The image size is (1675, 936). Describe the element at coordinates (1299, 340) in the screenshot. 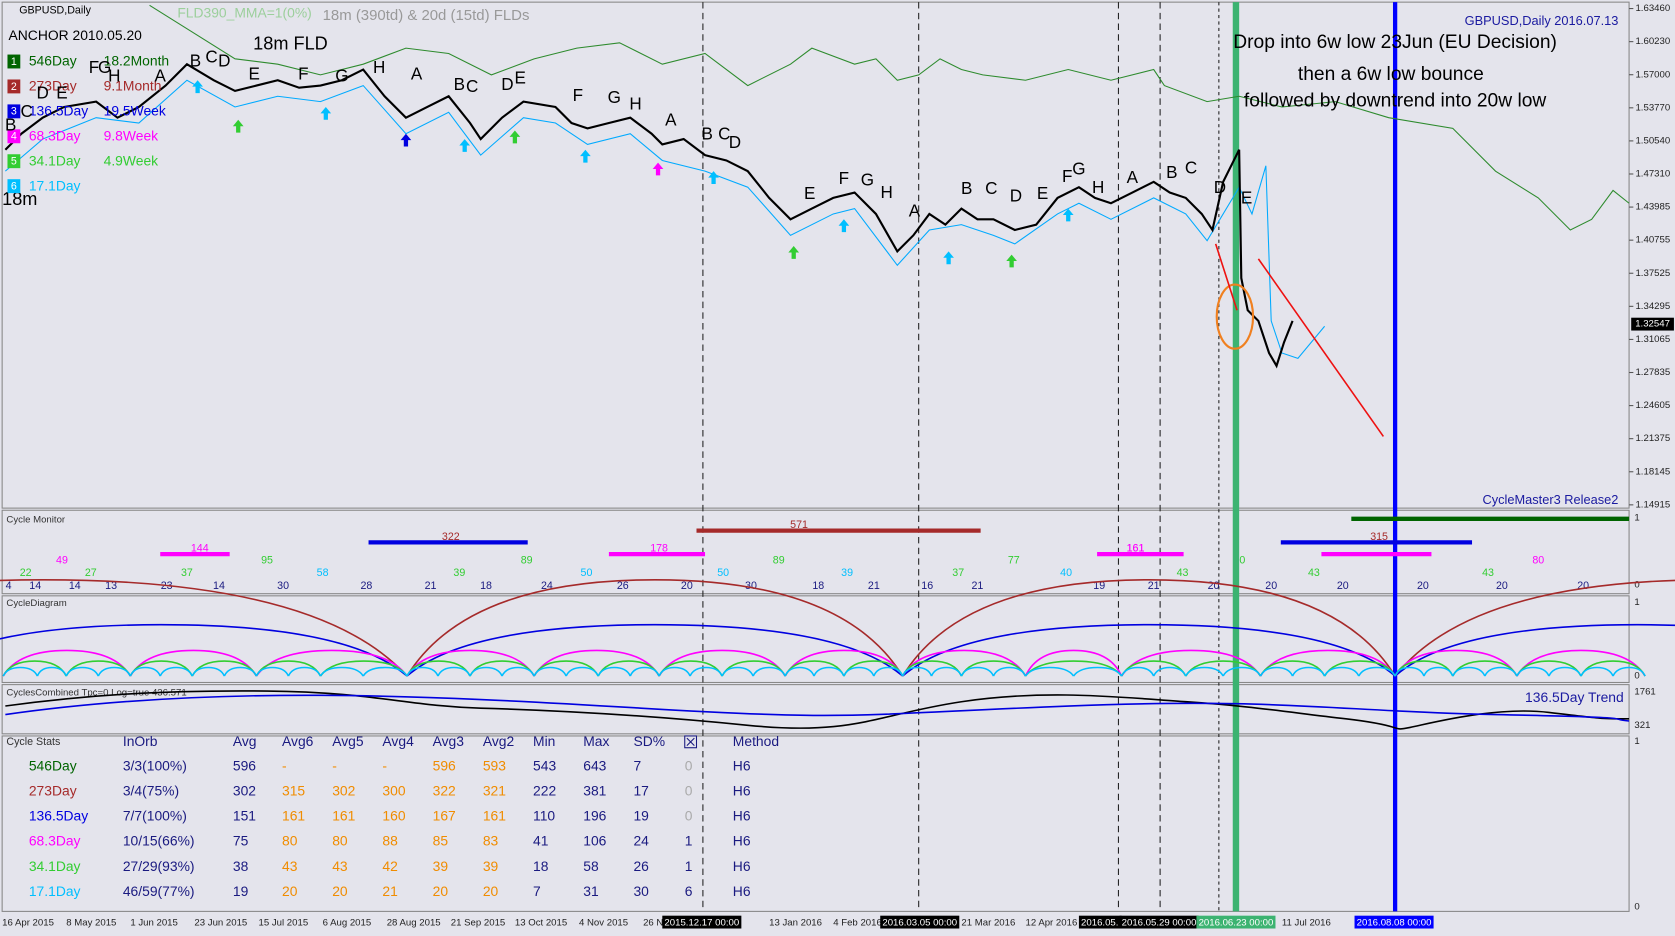

I see `trend-lines` at that location.